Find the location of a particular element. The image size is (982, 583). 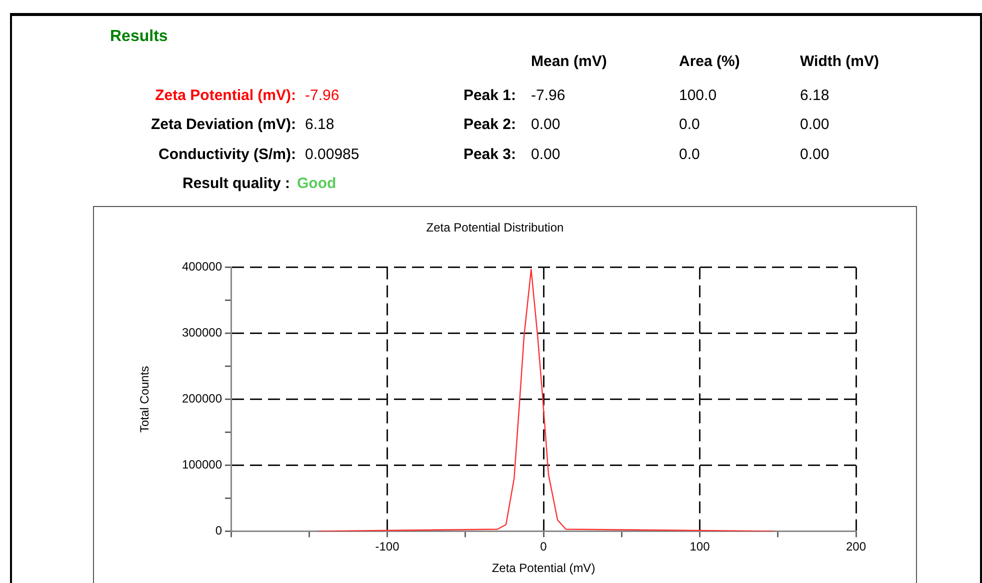

text: 100.0 is located at coordinates (698, 95).